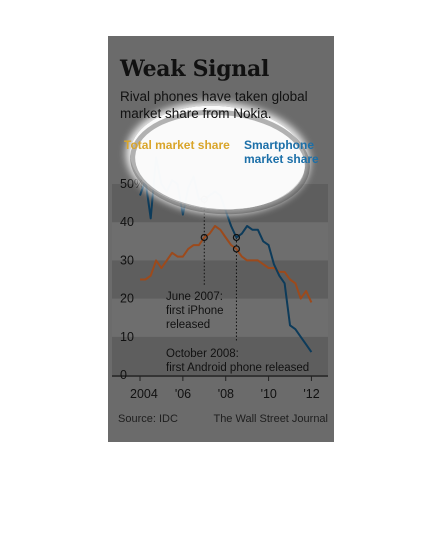  I want to click on source-note: Source: IDC, so click(148, 419).